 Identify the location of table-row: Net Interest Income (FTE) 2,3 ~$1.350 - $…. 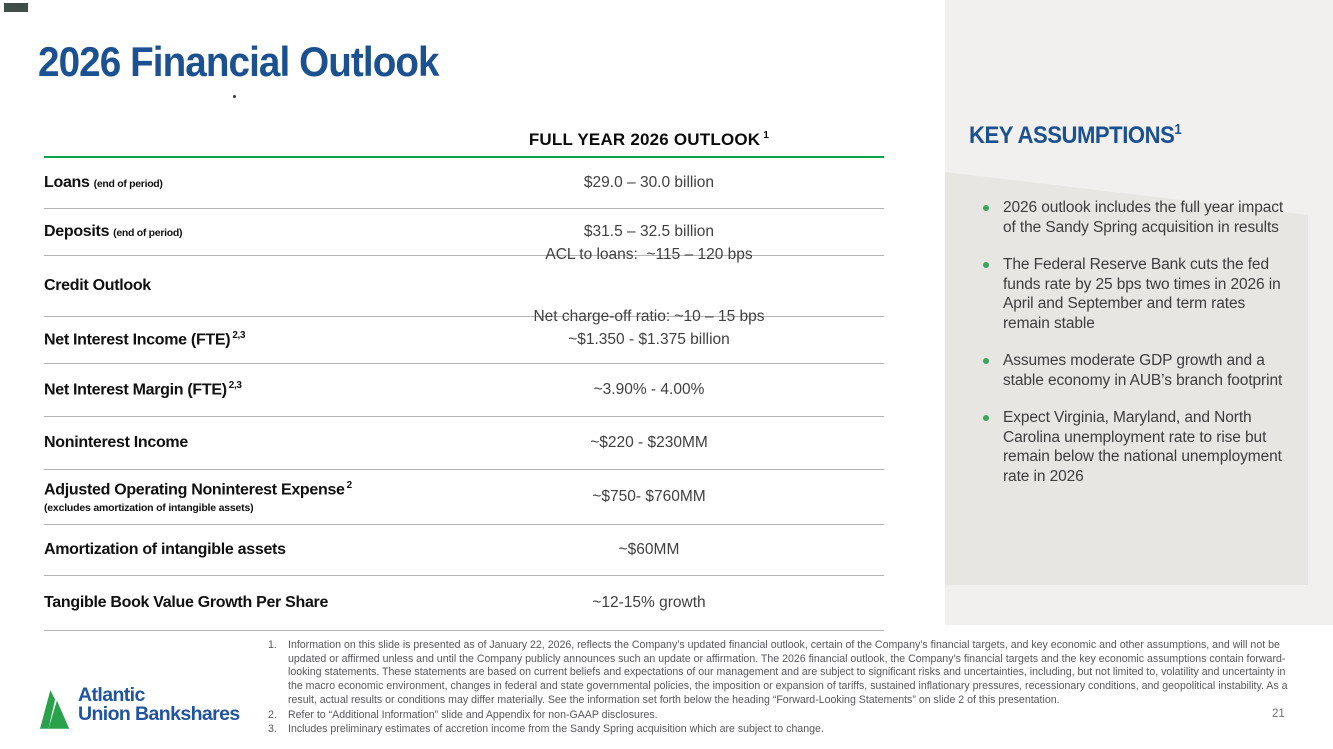
(464, 340).